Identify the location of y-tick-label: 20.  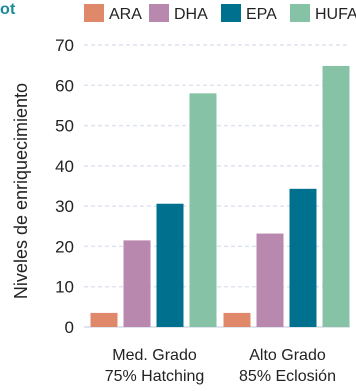
(64, 246).